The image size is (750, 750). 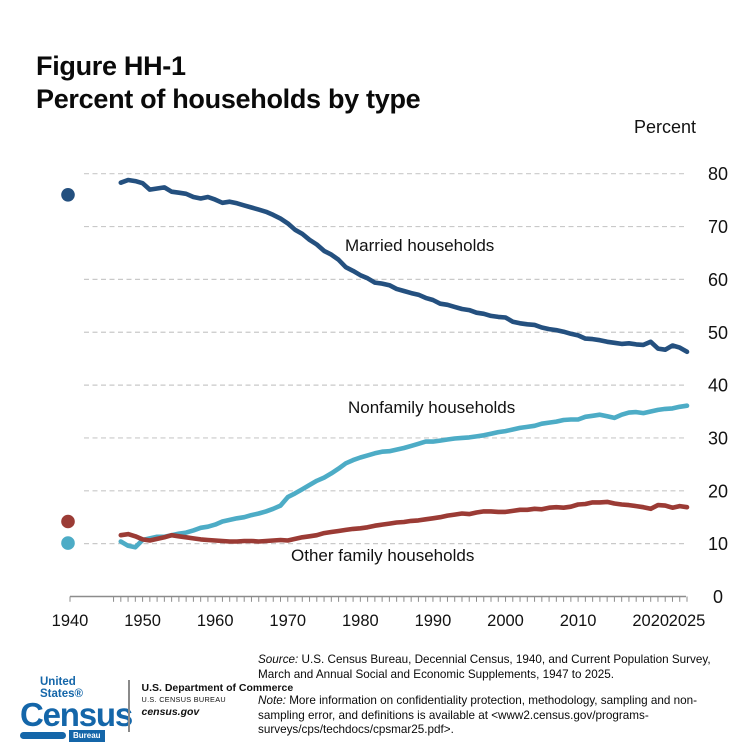 What do you see at coordinates (360, 621) in the screenshot?
I see `x-tick-label-1980: 1980` at bounding box center [360, 621].